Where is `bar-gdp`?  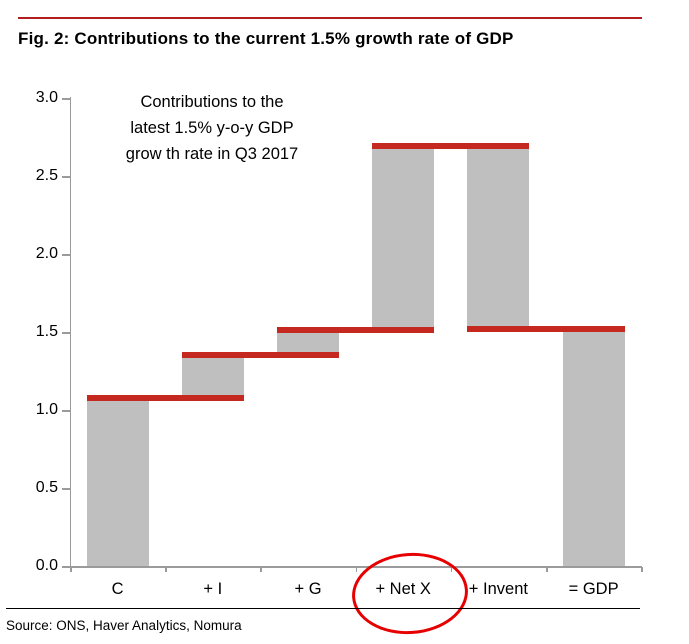 bar-gdp is located at coordinates (593, 447).